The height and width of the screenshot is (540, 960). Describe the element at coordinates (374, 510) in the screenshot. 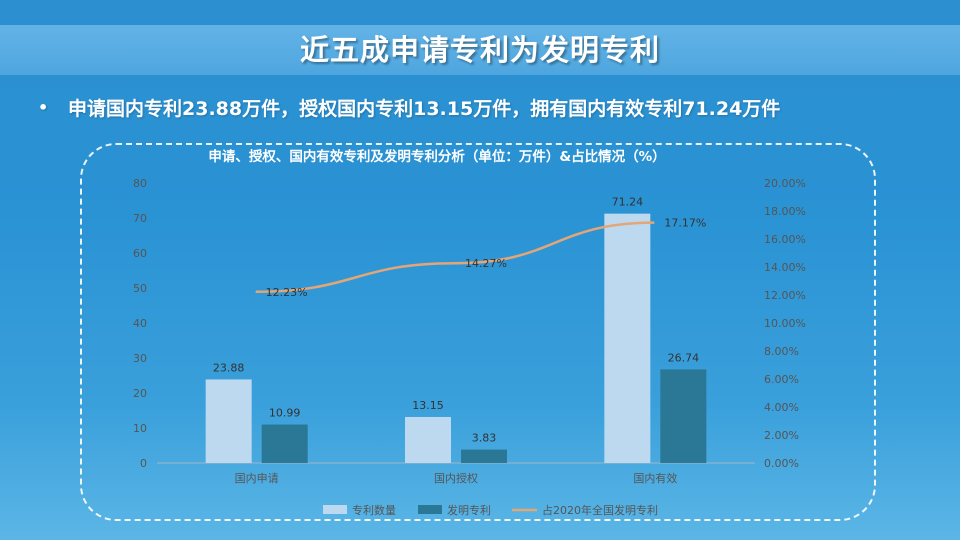

I see `legend-label-total: 专利数量` at that location.